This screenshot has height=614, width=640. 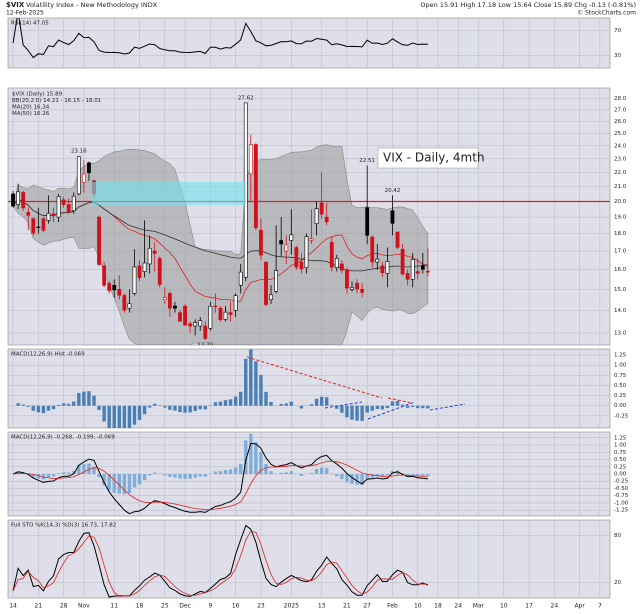 What do you see at coordinates (579, 606) in the screenshot?
I see `x-tick-label: Apr` at bounding box center [579, 606].